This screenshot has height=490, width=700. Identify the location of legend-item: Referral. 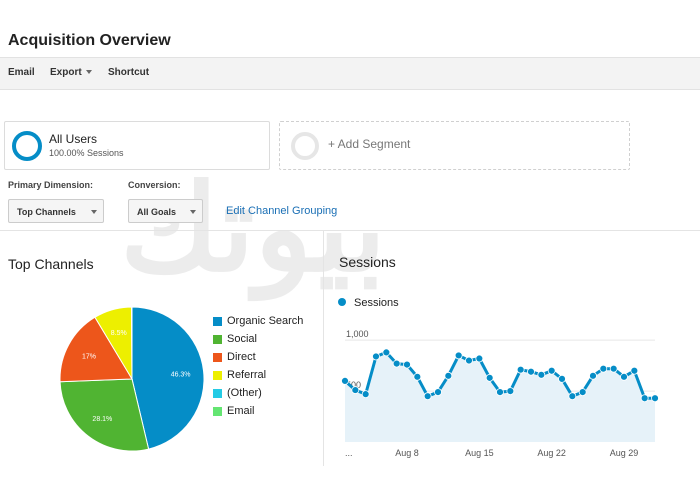
(258, 375).